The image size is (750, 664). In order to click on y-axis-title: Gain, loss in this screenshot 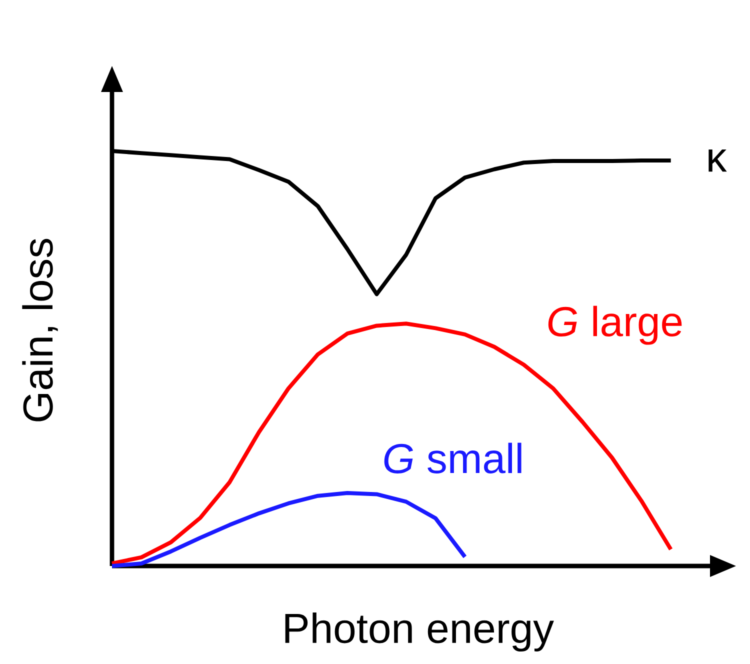, I will do `click(40, 330)`.